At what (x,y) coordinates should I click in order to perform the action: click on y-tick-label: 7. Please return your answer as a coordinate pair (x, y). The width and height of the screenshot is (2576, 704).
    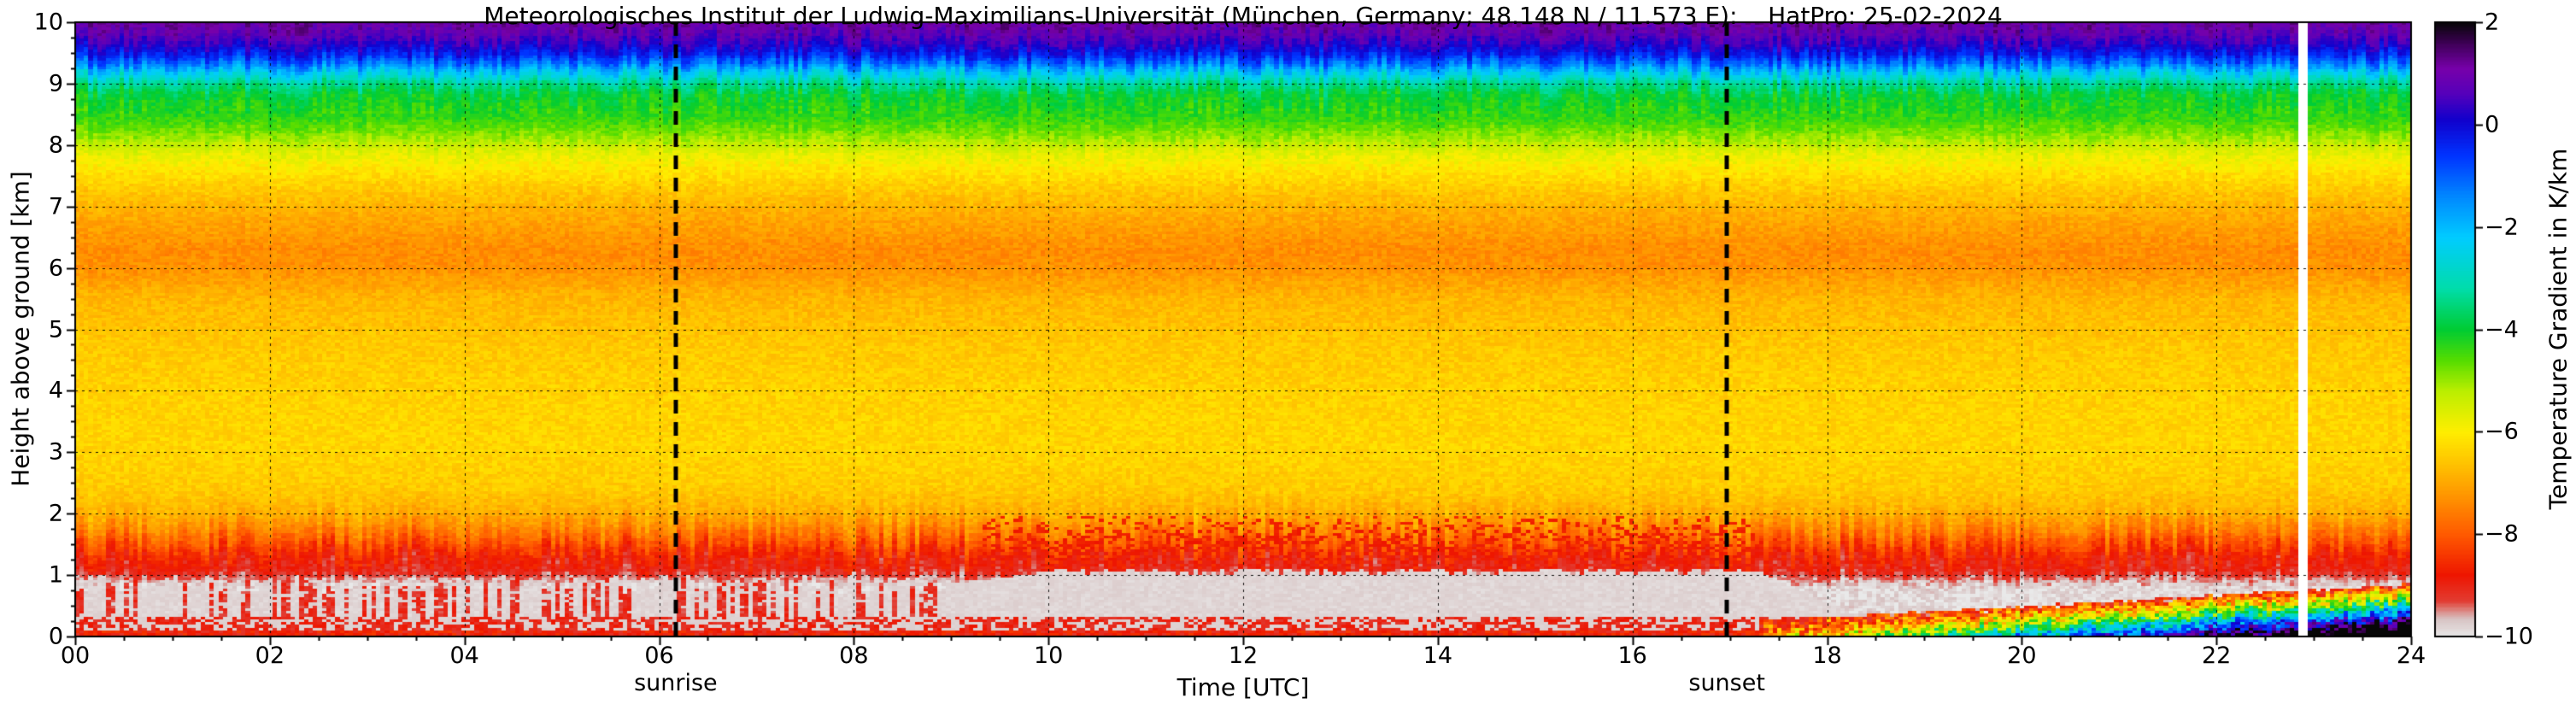
    Looking at the image, I should click on (55, 206).